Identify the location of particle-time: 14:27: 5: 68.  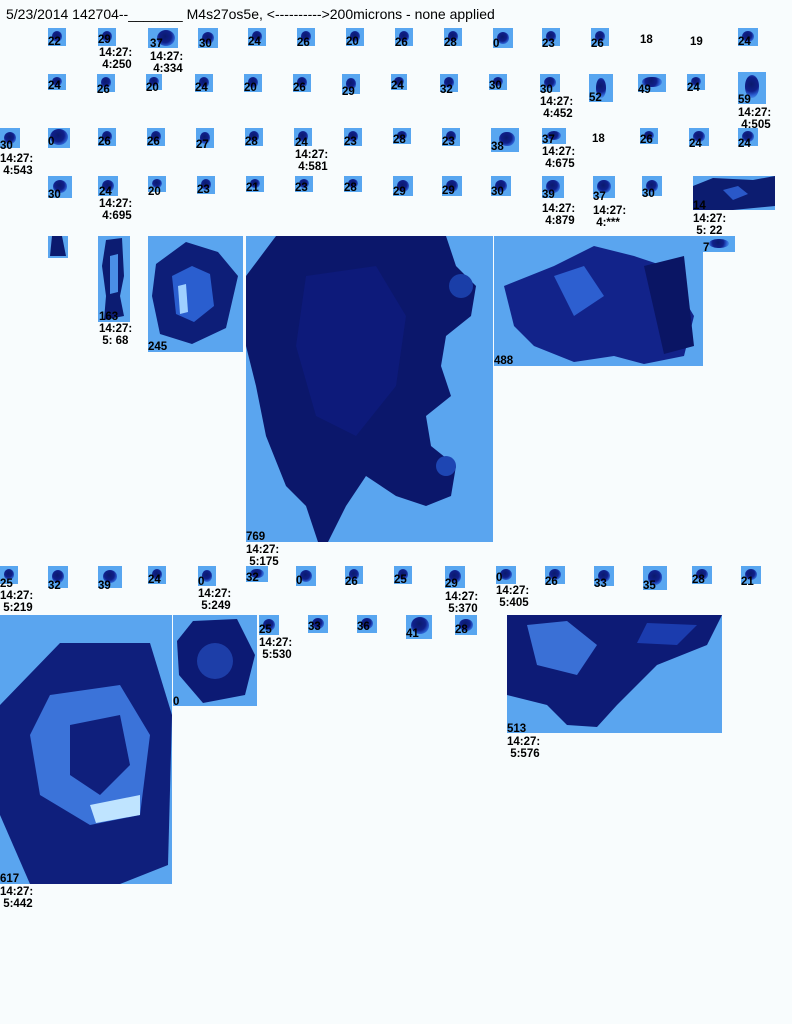
(115, 335).